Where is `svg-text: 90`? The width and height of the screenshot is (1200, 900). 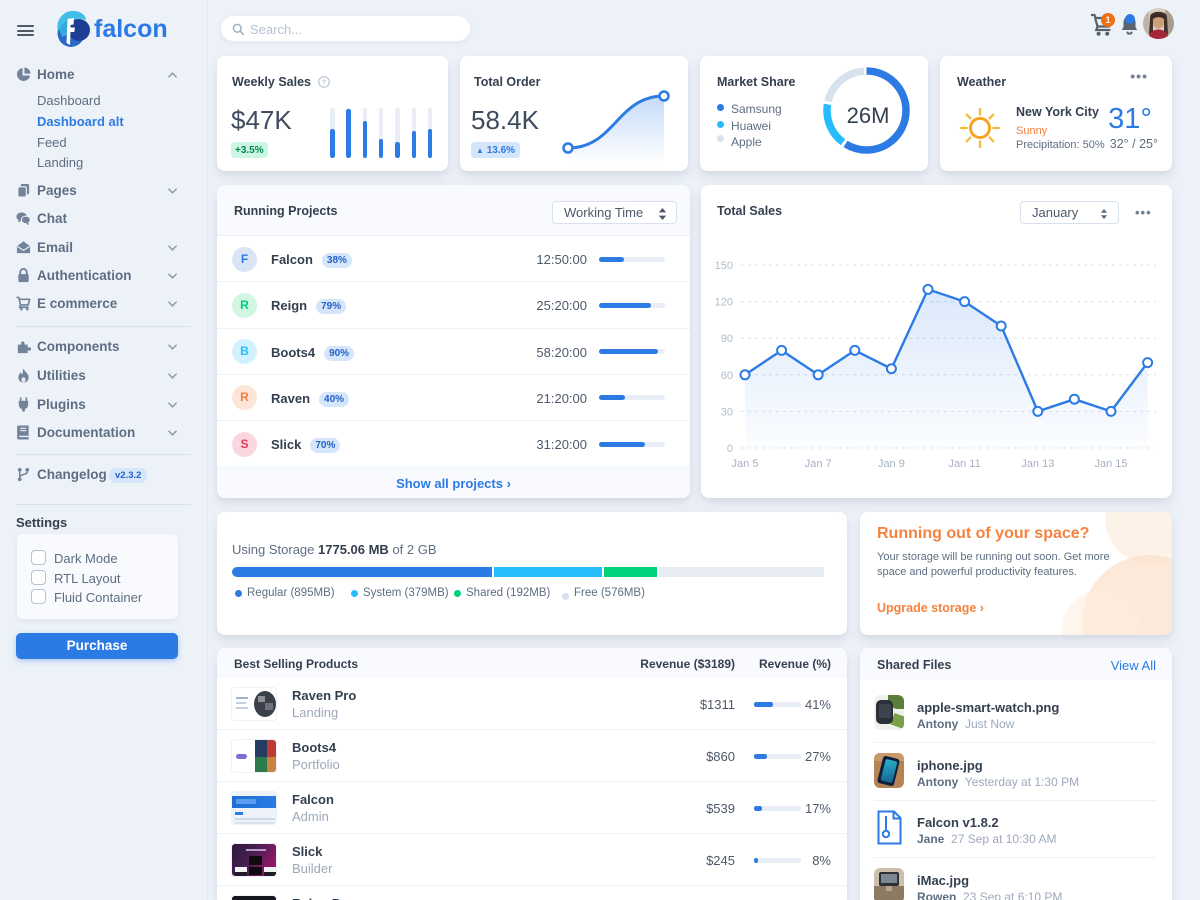
svg-text: 90 is located at coordinates (727, 339).